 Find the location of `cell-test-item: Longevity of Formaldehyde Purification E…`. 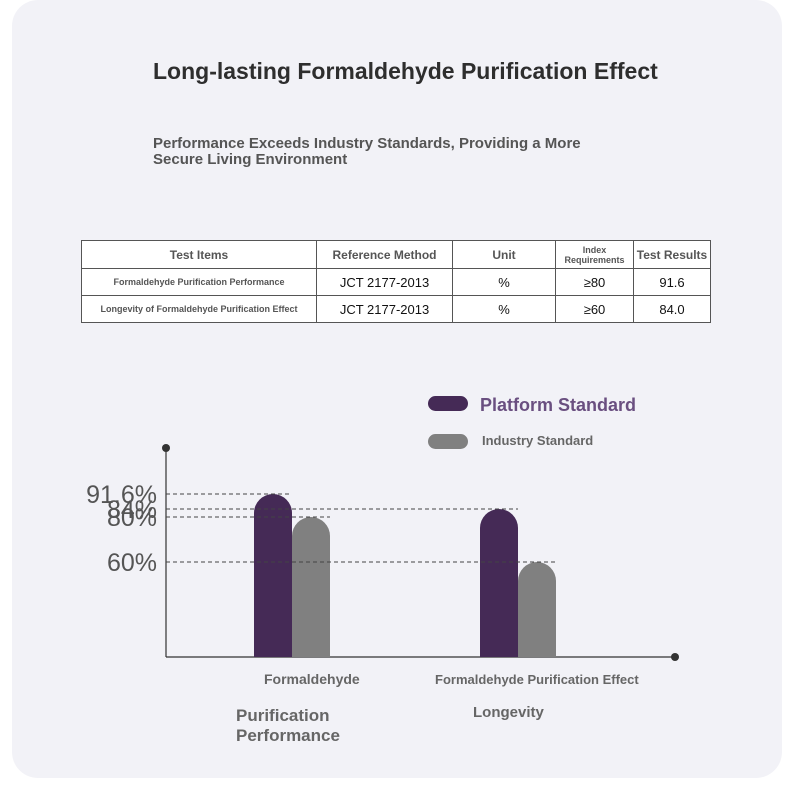

cell-test-item: Longevity of Formaldehyde Purification E… is located at coordinates (199, 309).